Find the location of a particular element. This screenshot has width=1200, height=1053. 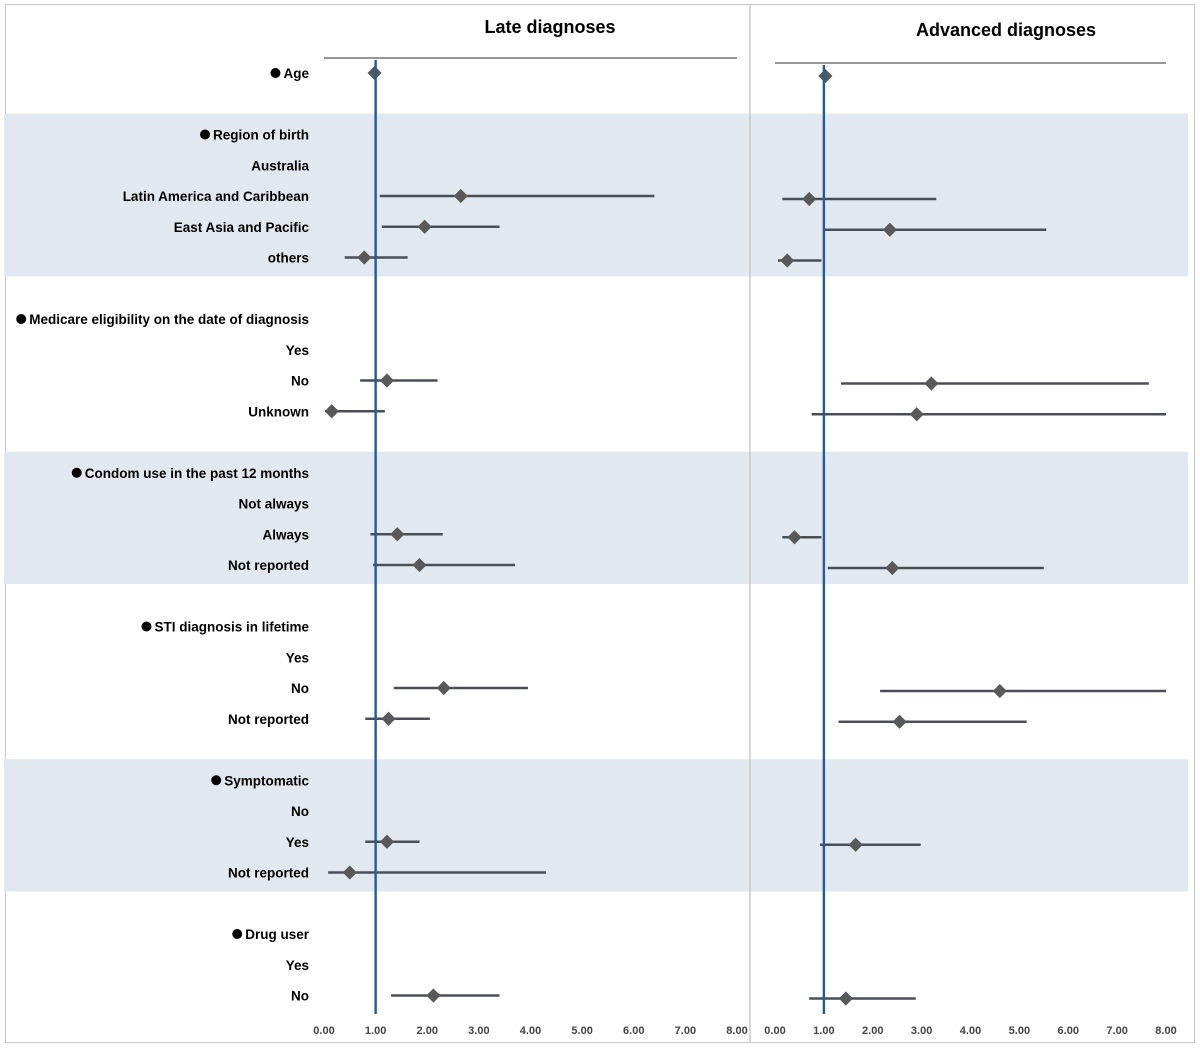

row-label-east-asia-and-pacific: East Asia and Pacific is located at coordinates (242, 227).